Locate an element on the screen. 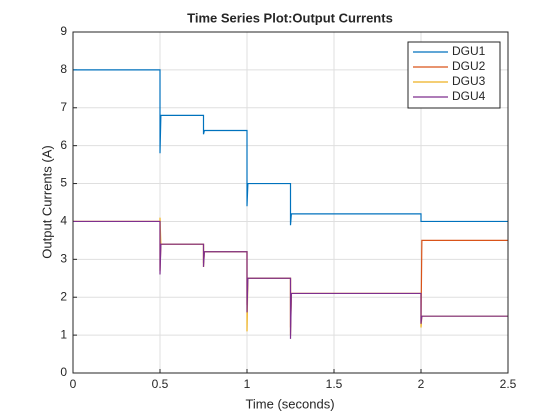  chart-title: Time Series Plot:Output Currents is located at coordinates (290, 17).